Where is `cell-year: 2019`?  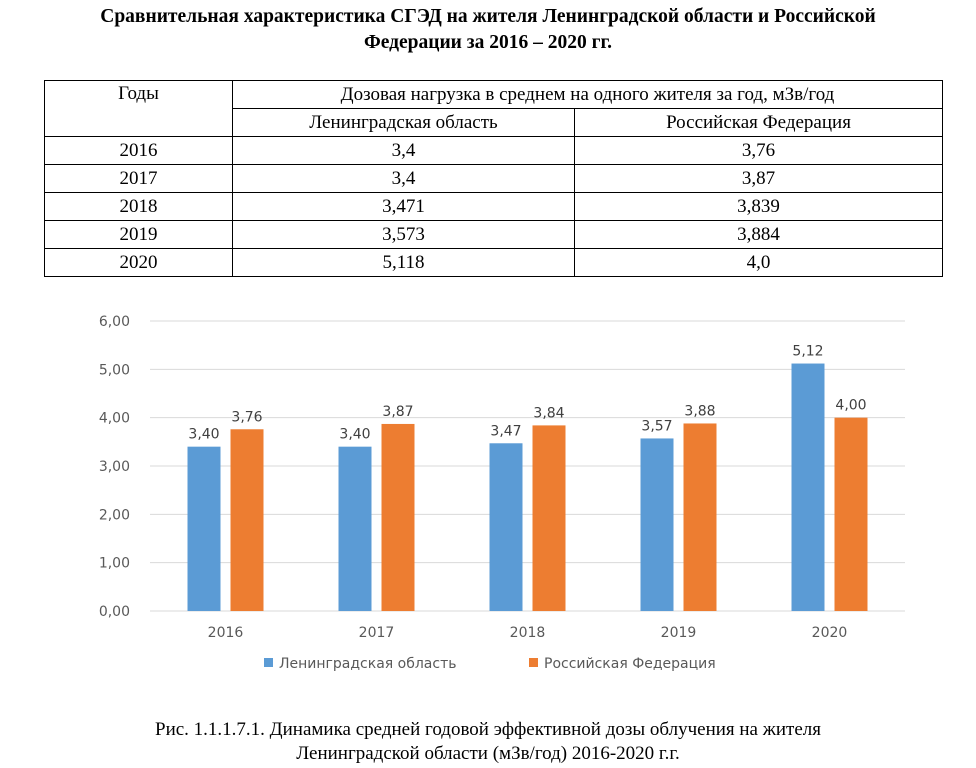
cell-year: 2019 is located at coordinates (138, 234).